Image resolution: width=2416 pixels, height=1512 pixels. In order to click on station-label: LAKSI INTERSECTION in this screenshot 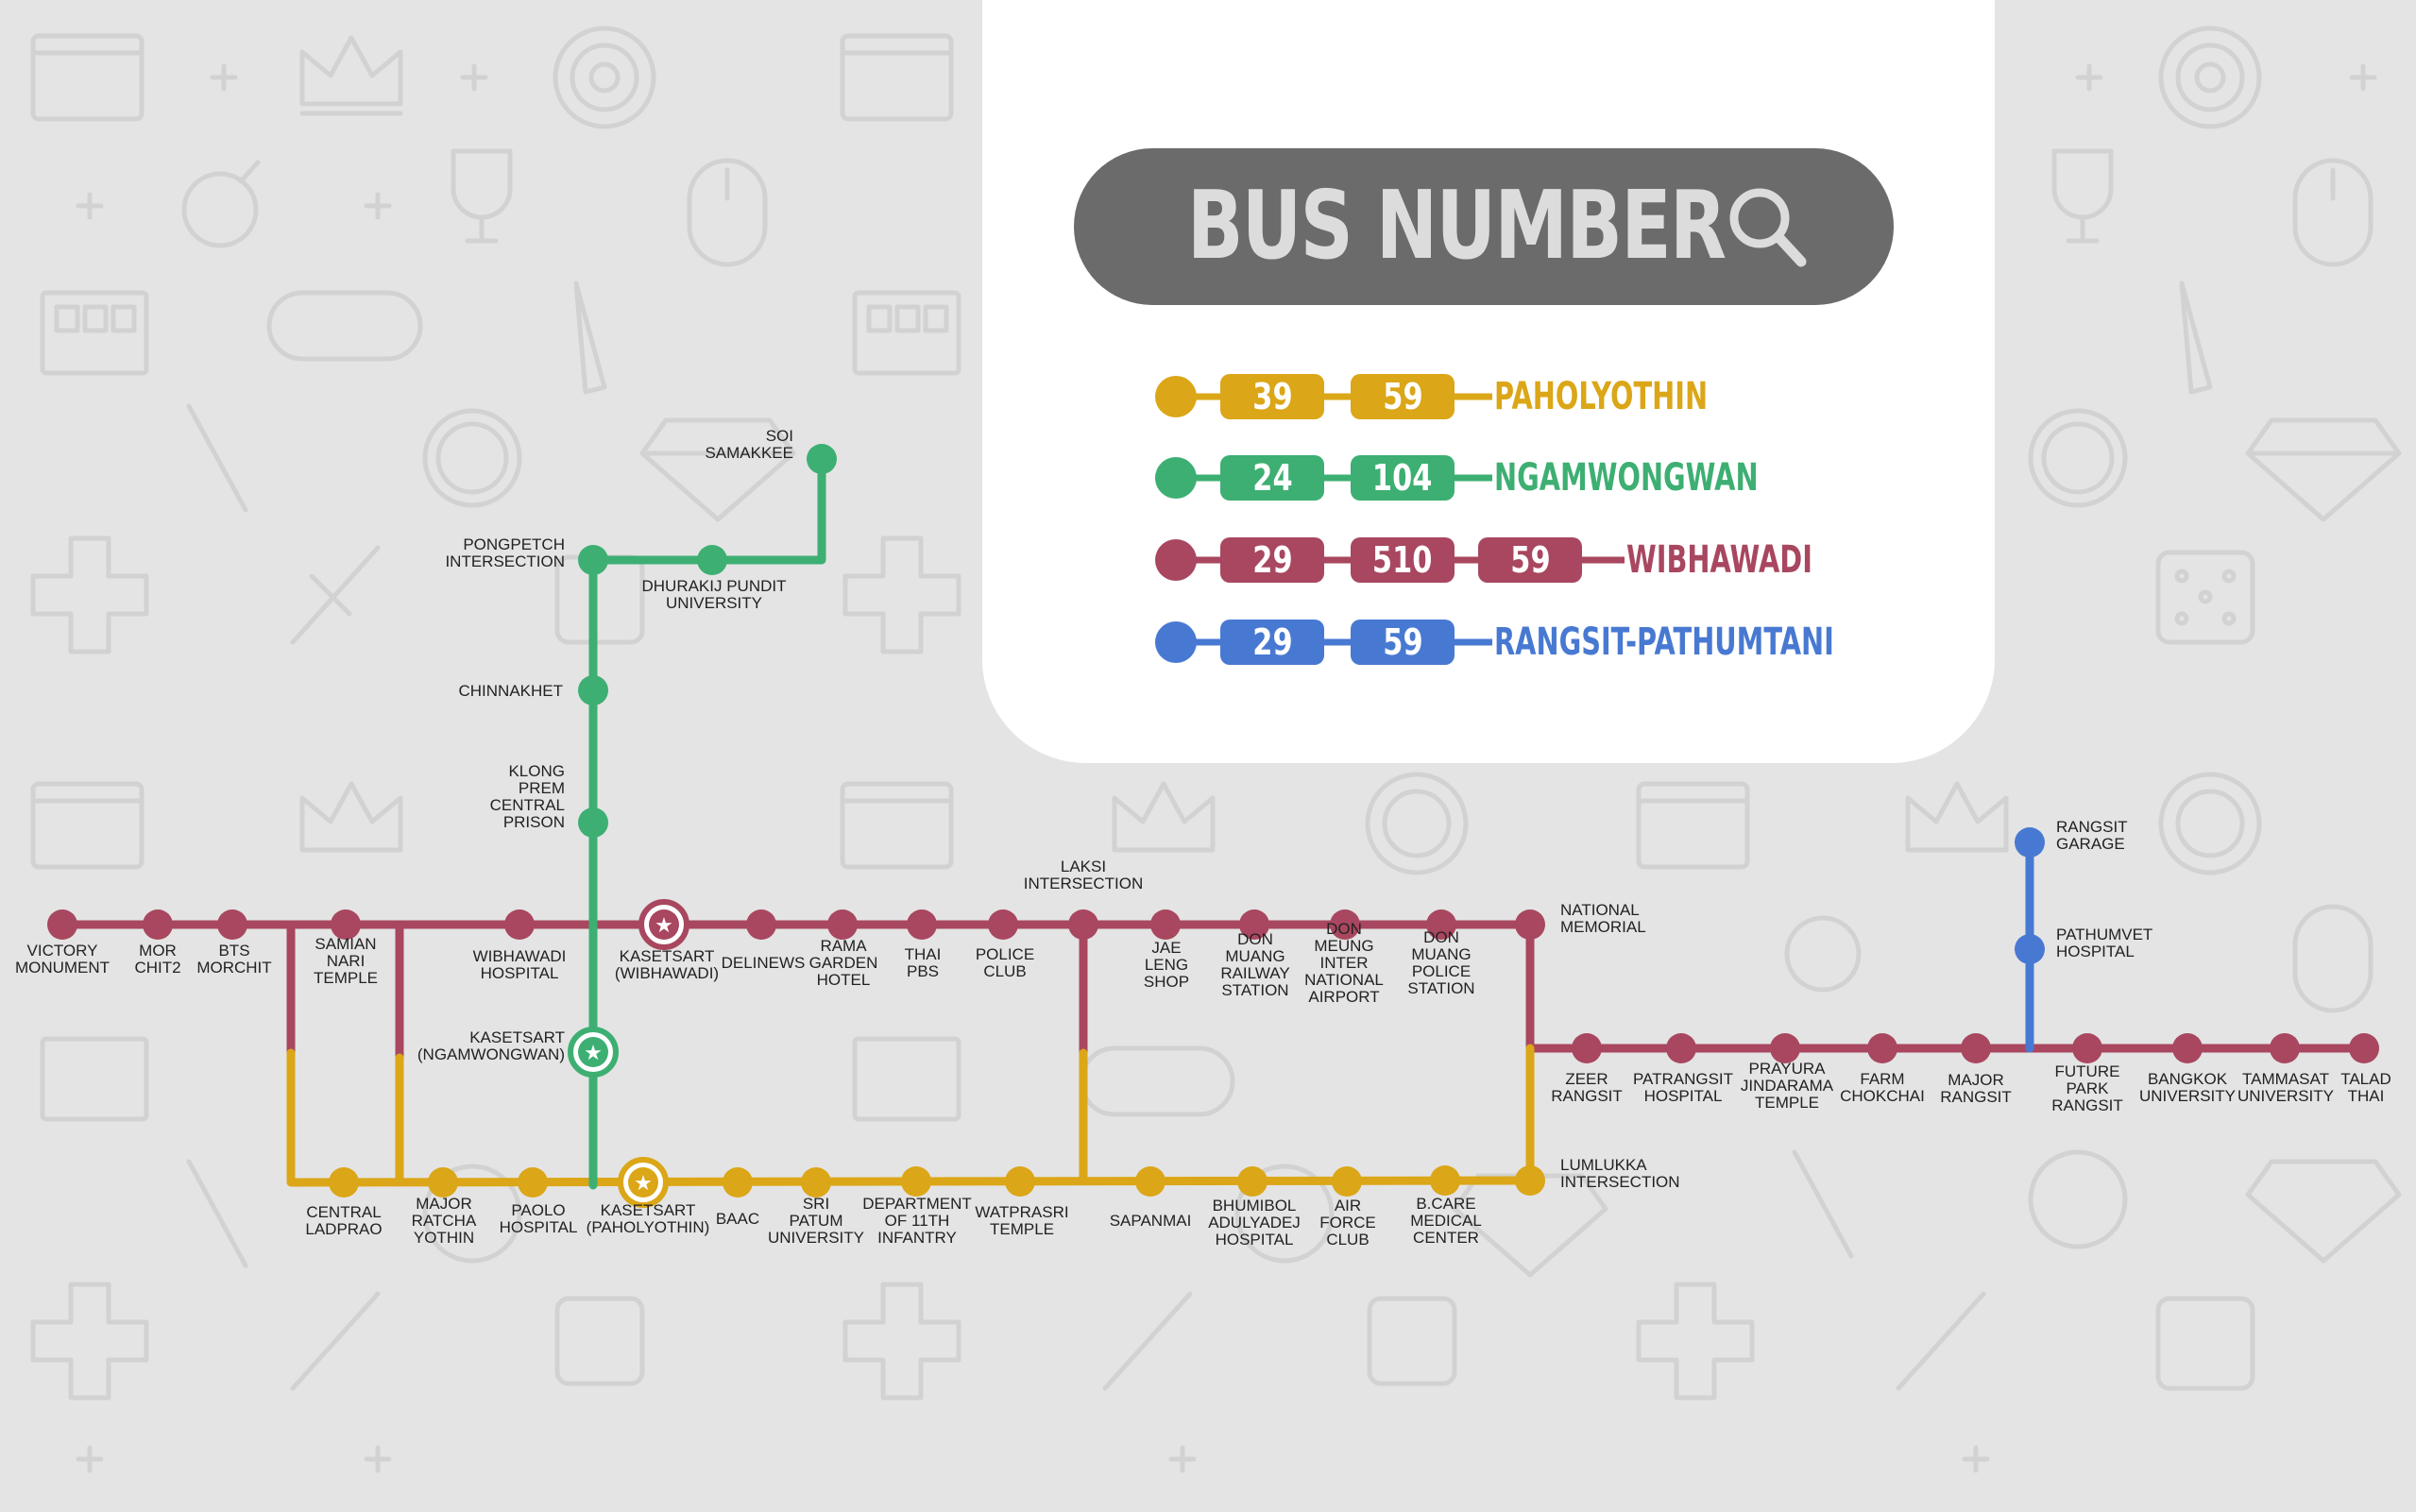, I will do `click(1084, 875)`.